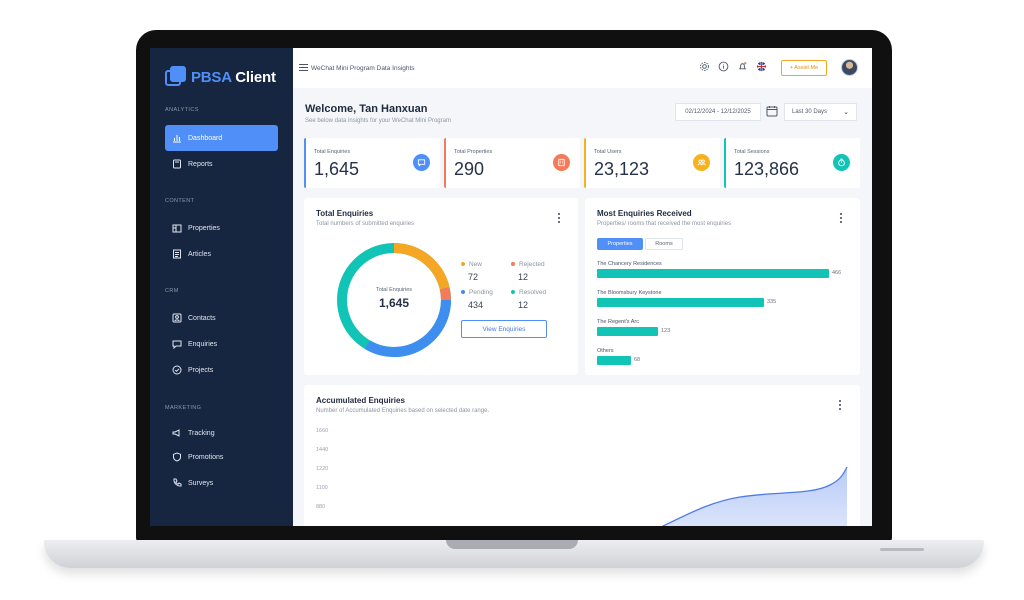  Describe the element at coordinates (201, 483) in the screenshot. I see `sidebar-item-label: Surveys` at that location.